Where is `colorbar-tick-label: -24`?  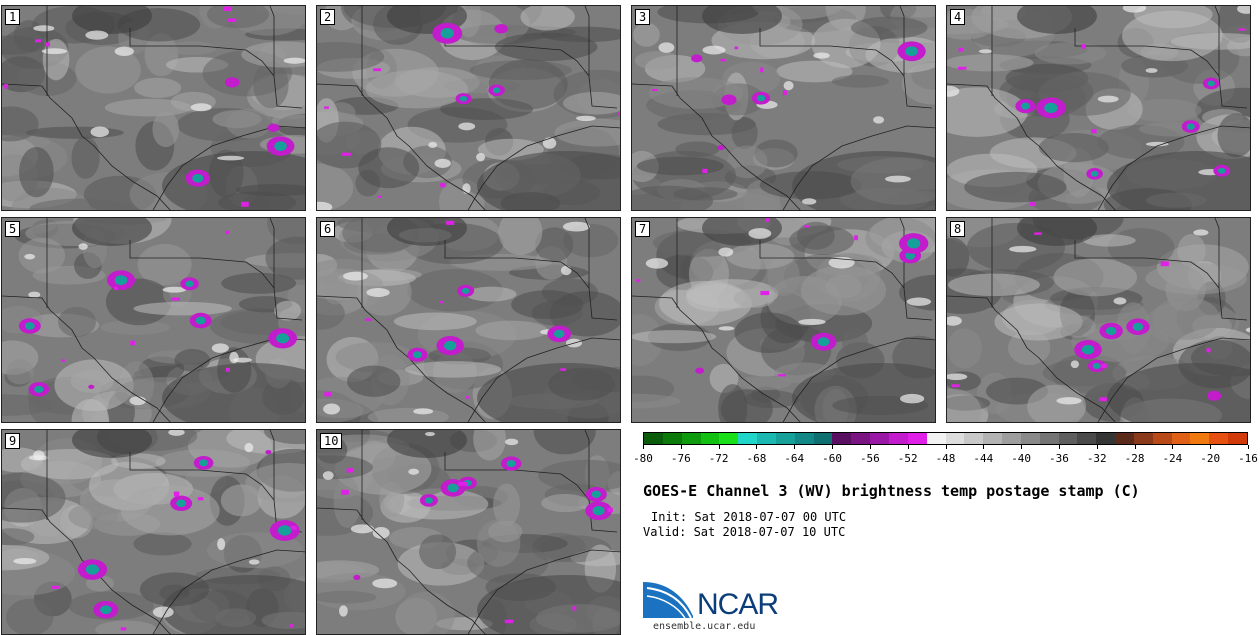
colorbar-tick-label: -24 is located at coordinates (1172, 458).